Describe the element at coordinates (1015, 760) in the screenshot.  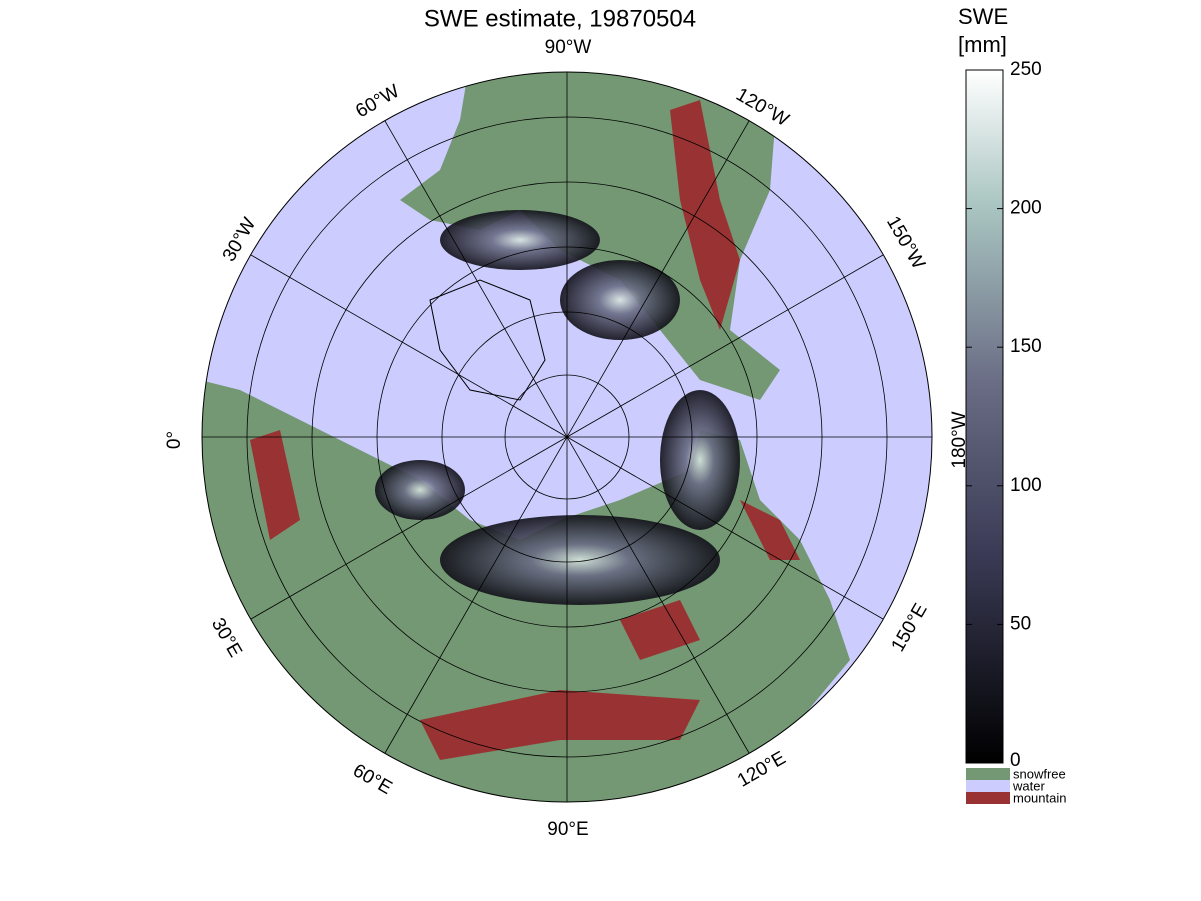
I see `tick-label: 0` at that location.